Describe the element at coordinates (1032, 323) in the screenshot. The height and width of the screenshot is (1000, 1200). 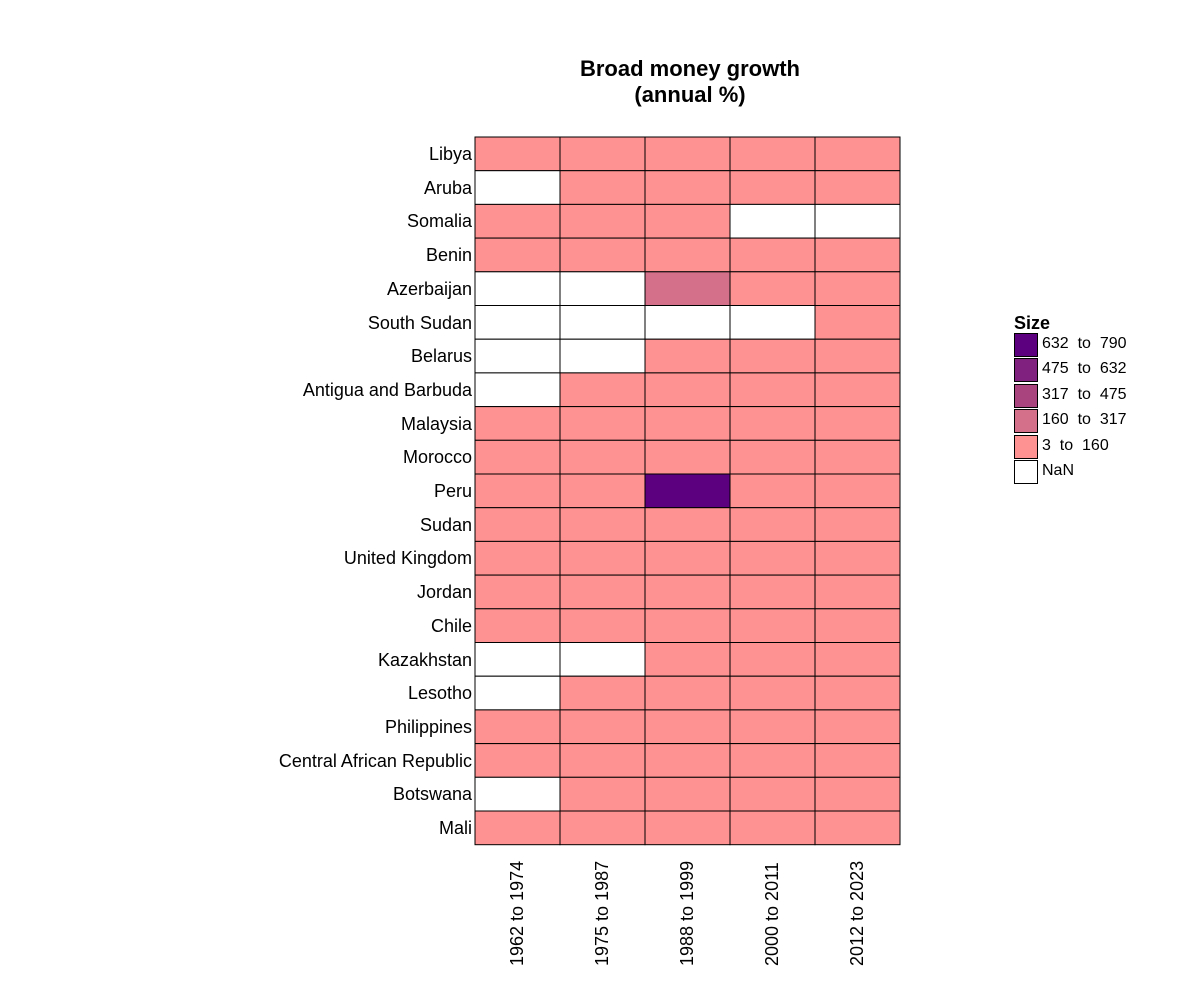
I see `legend-title: Size` at that location.